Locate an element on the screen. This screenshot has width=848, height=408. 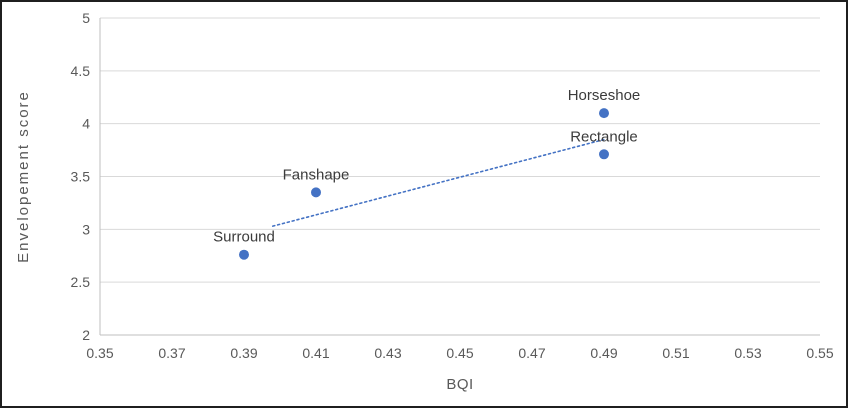
trendline is located at coordinates (438, 182).